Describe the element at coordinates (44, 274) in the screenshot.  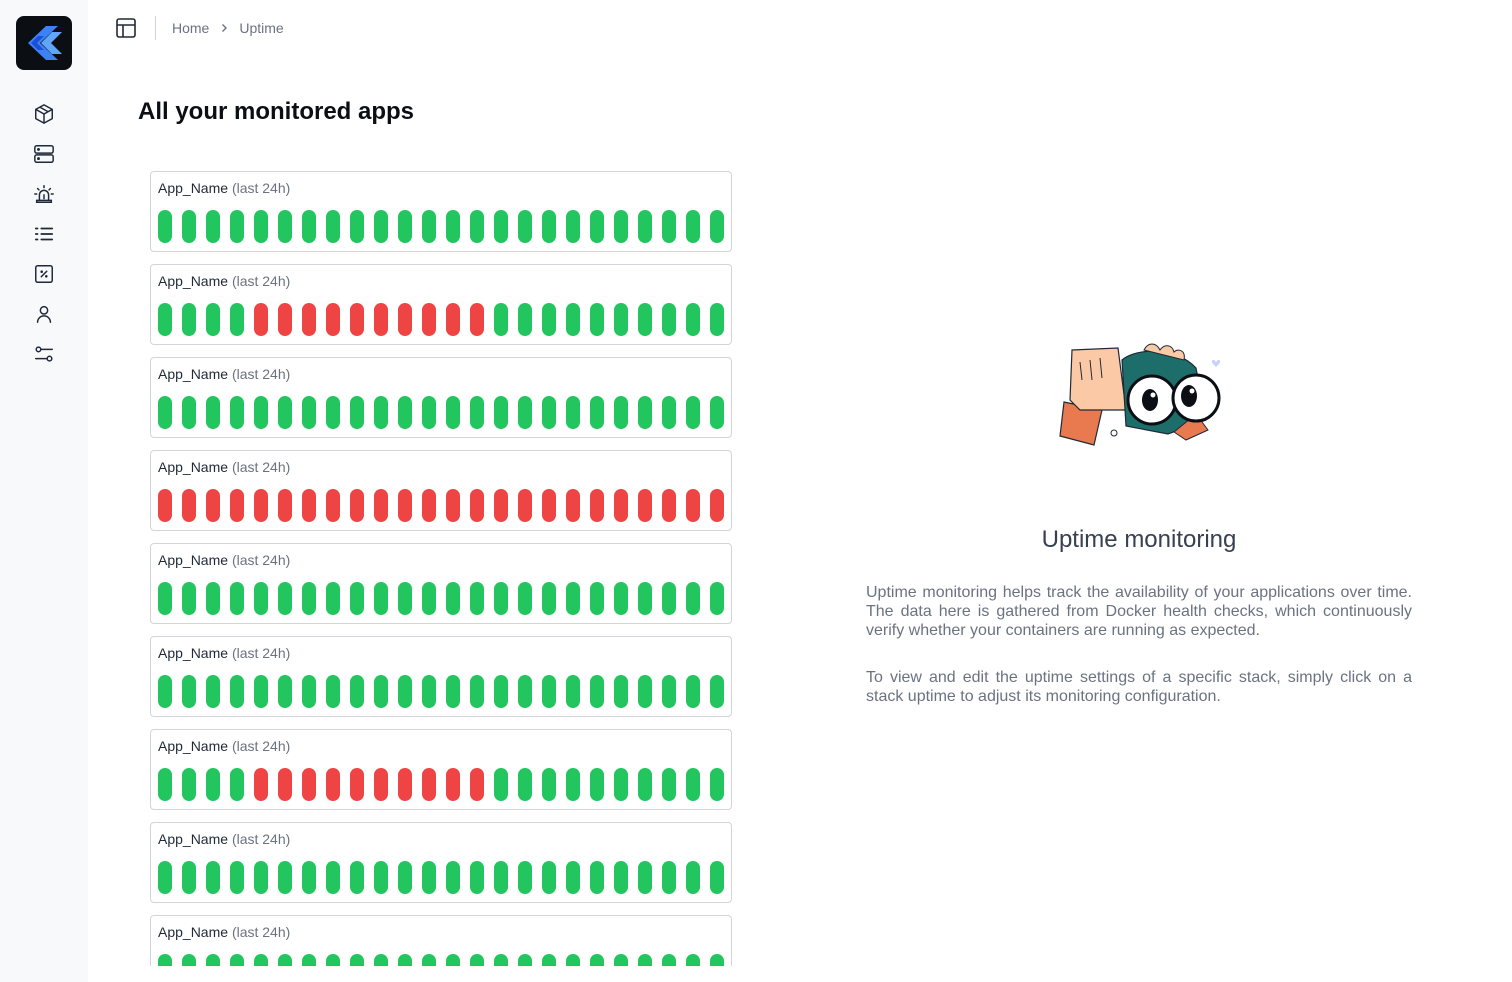
I see `sidebar-item-usage` at that location.